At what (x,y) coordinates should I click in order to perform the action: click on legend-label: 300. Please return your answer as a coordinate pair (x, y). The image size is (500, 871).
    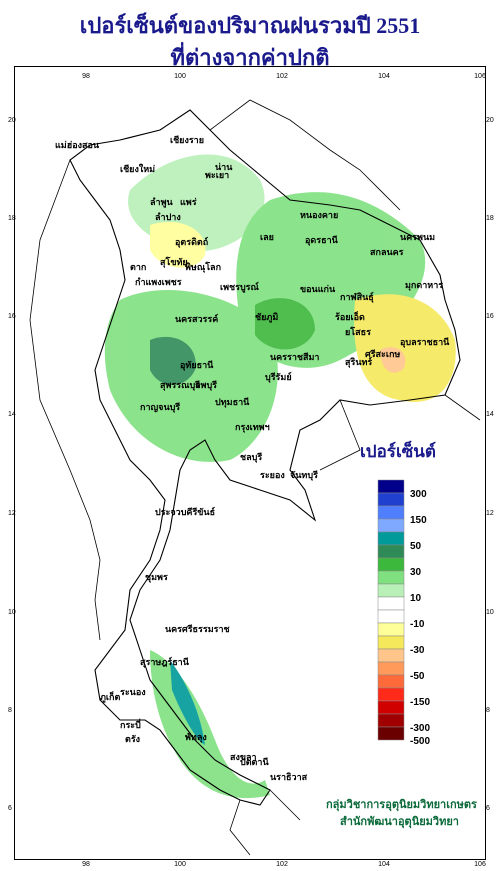
    Looking at the image, I should click on (418, 494).